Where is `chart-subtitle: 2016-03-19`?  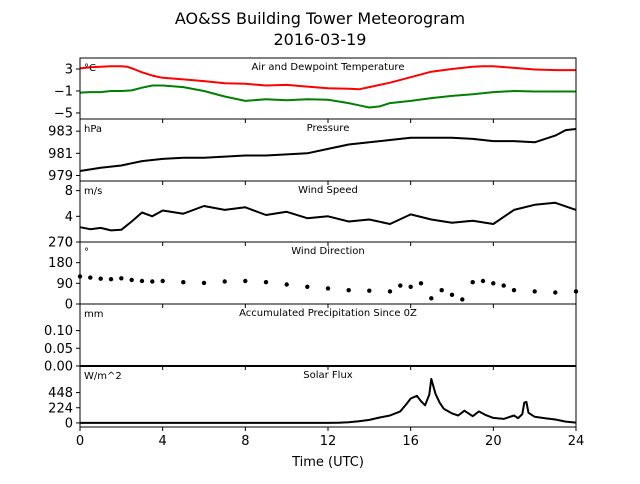 chart-subtitle: 2016-03-19 is located at coordinates (320, 39).